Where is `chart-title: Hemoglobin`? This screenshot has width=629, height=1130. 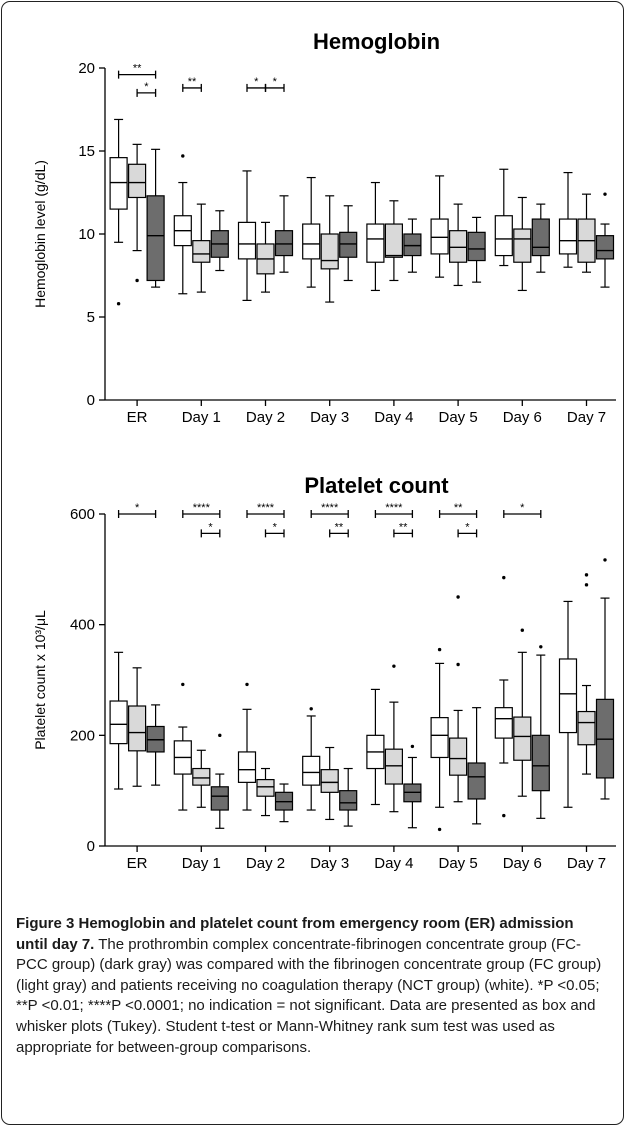 chart-title: Hemoglobin is located at coordinates (376, 41).